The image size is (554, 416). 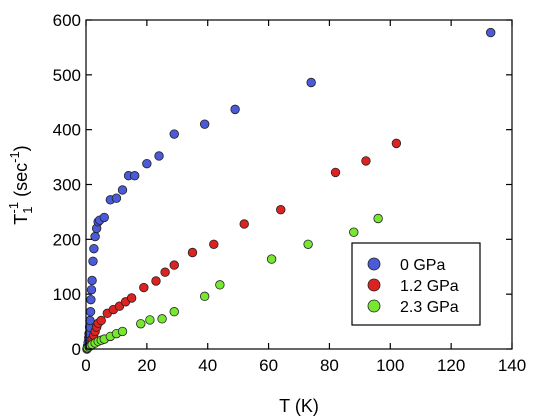 I want to click on legend-label: 1.2 GPa, so click(x=429, y=286).